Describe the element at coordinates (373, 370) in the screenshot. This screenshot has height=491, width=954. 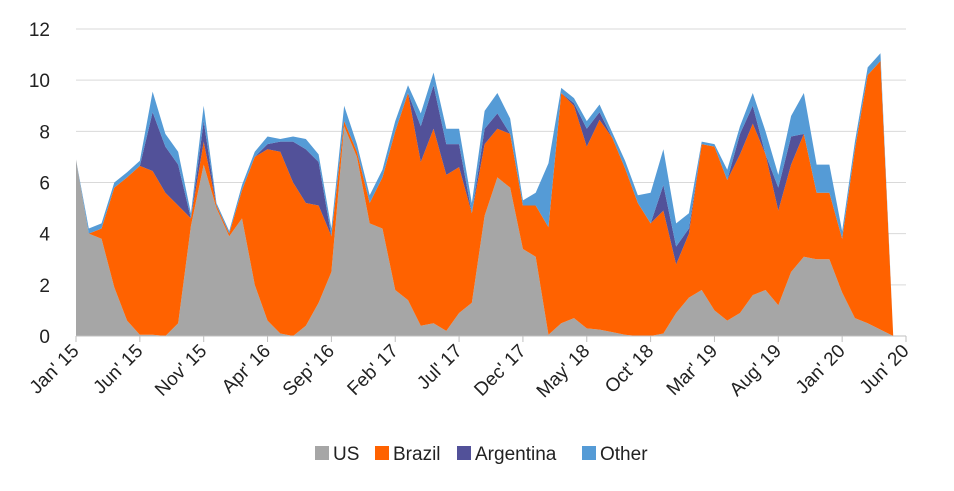
I see `x-tick-label: Feb' 17` at that location.